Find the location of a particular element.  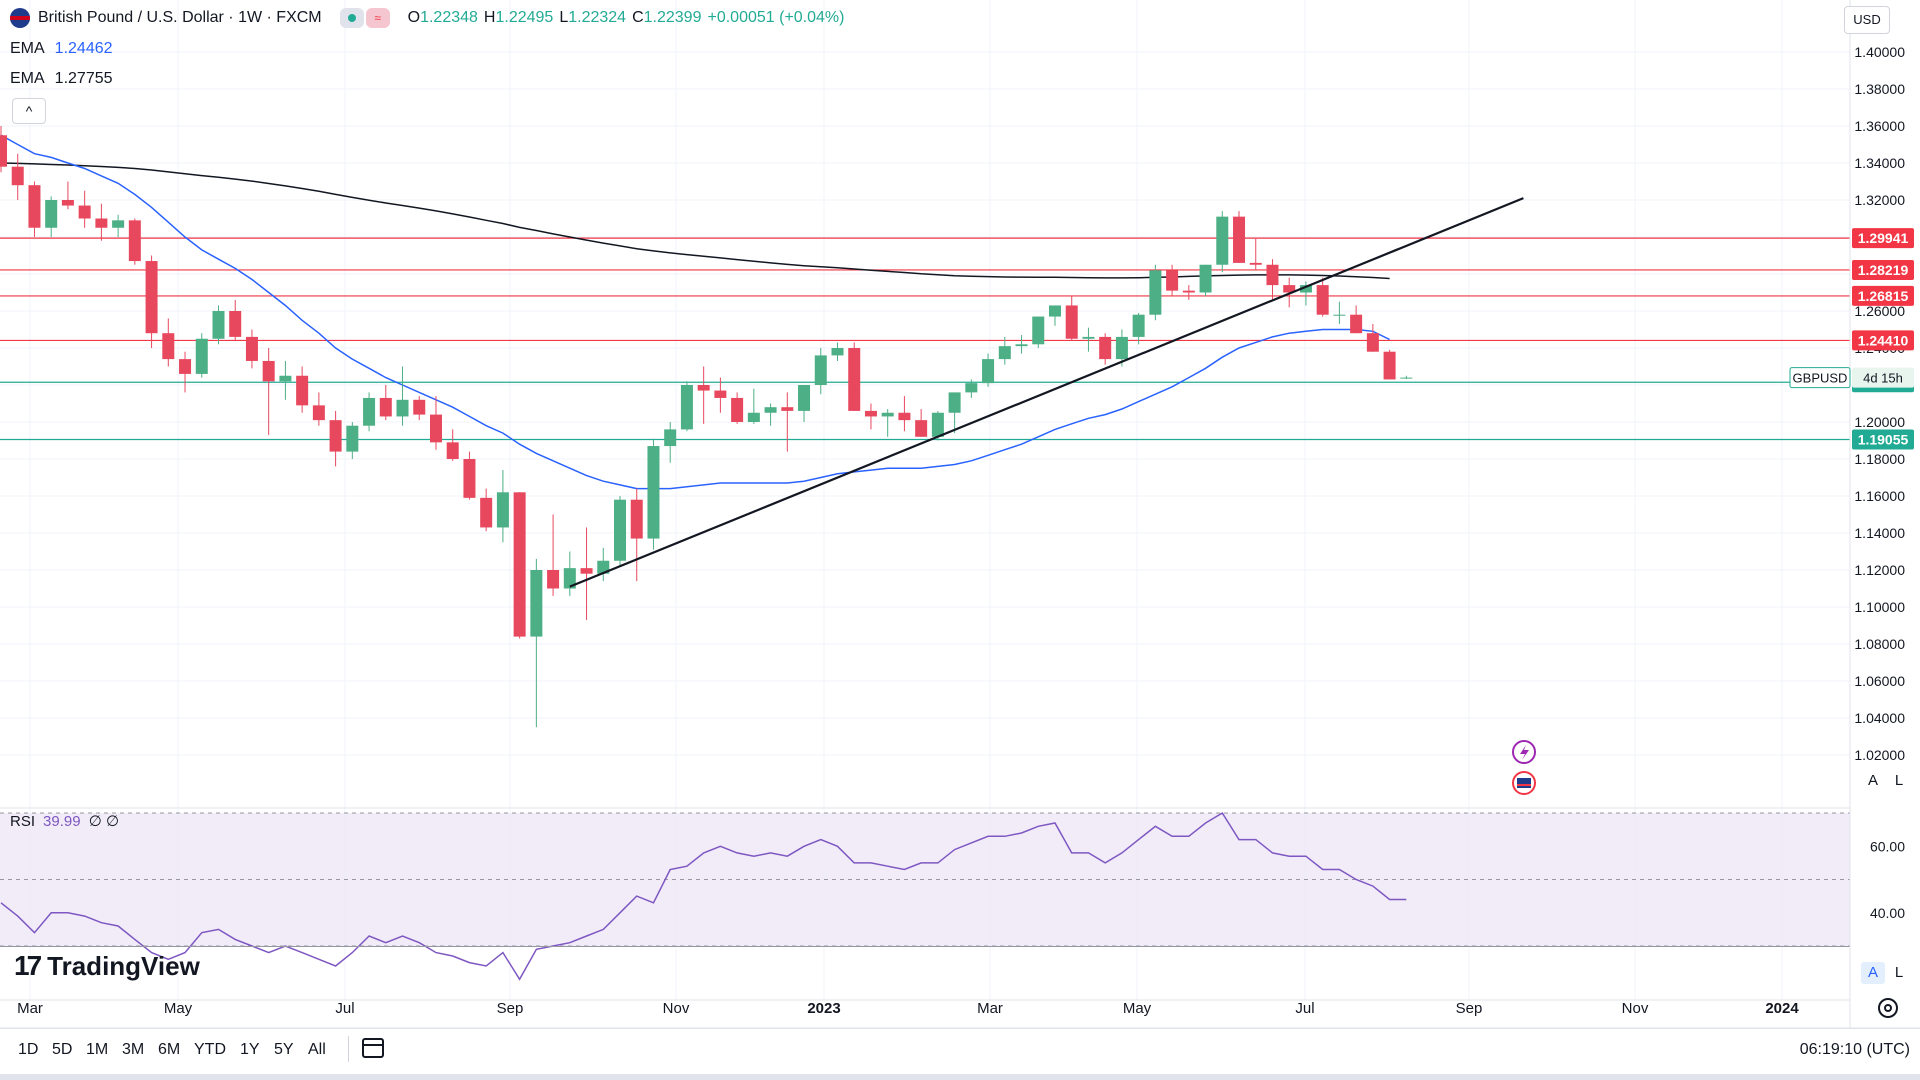

time-tick-label: May is located at coordinates (1137, 1008).